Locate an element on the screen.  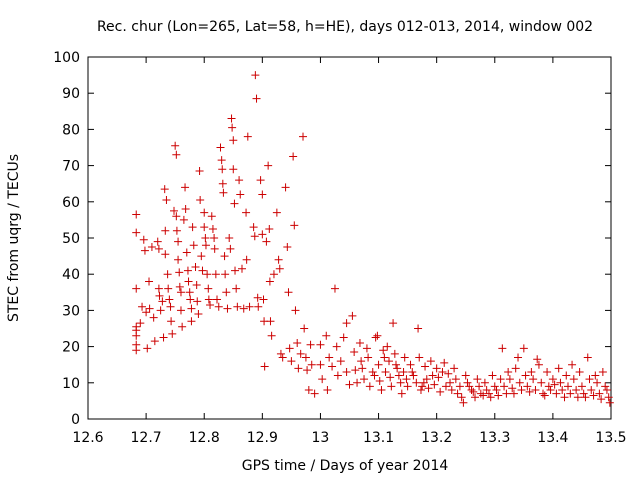
y-tick: 10 is located at coordinates (336, 384).